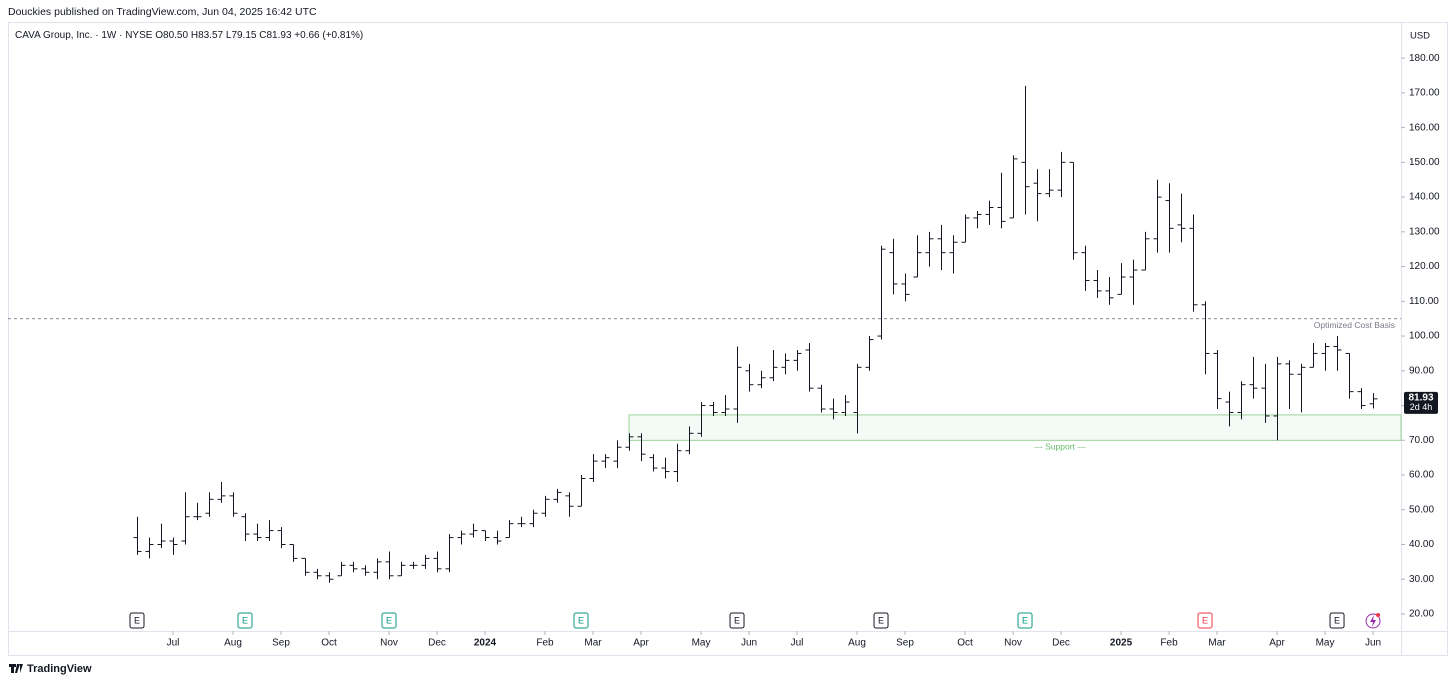 Image resolution: width=1456 pixels, height=683 pixels. What do you see at coordinates (194, 35) in the screenshot?
I see `legend-part: H` at bounding box center [194, 35].